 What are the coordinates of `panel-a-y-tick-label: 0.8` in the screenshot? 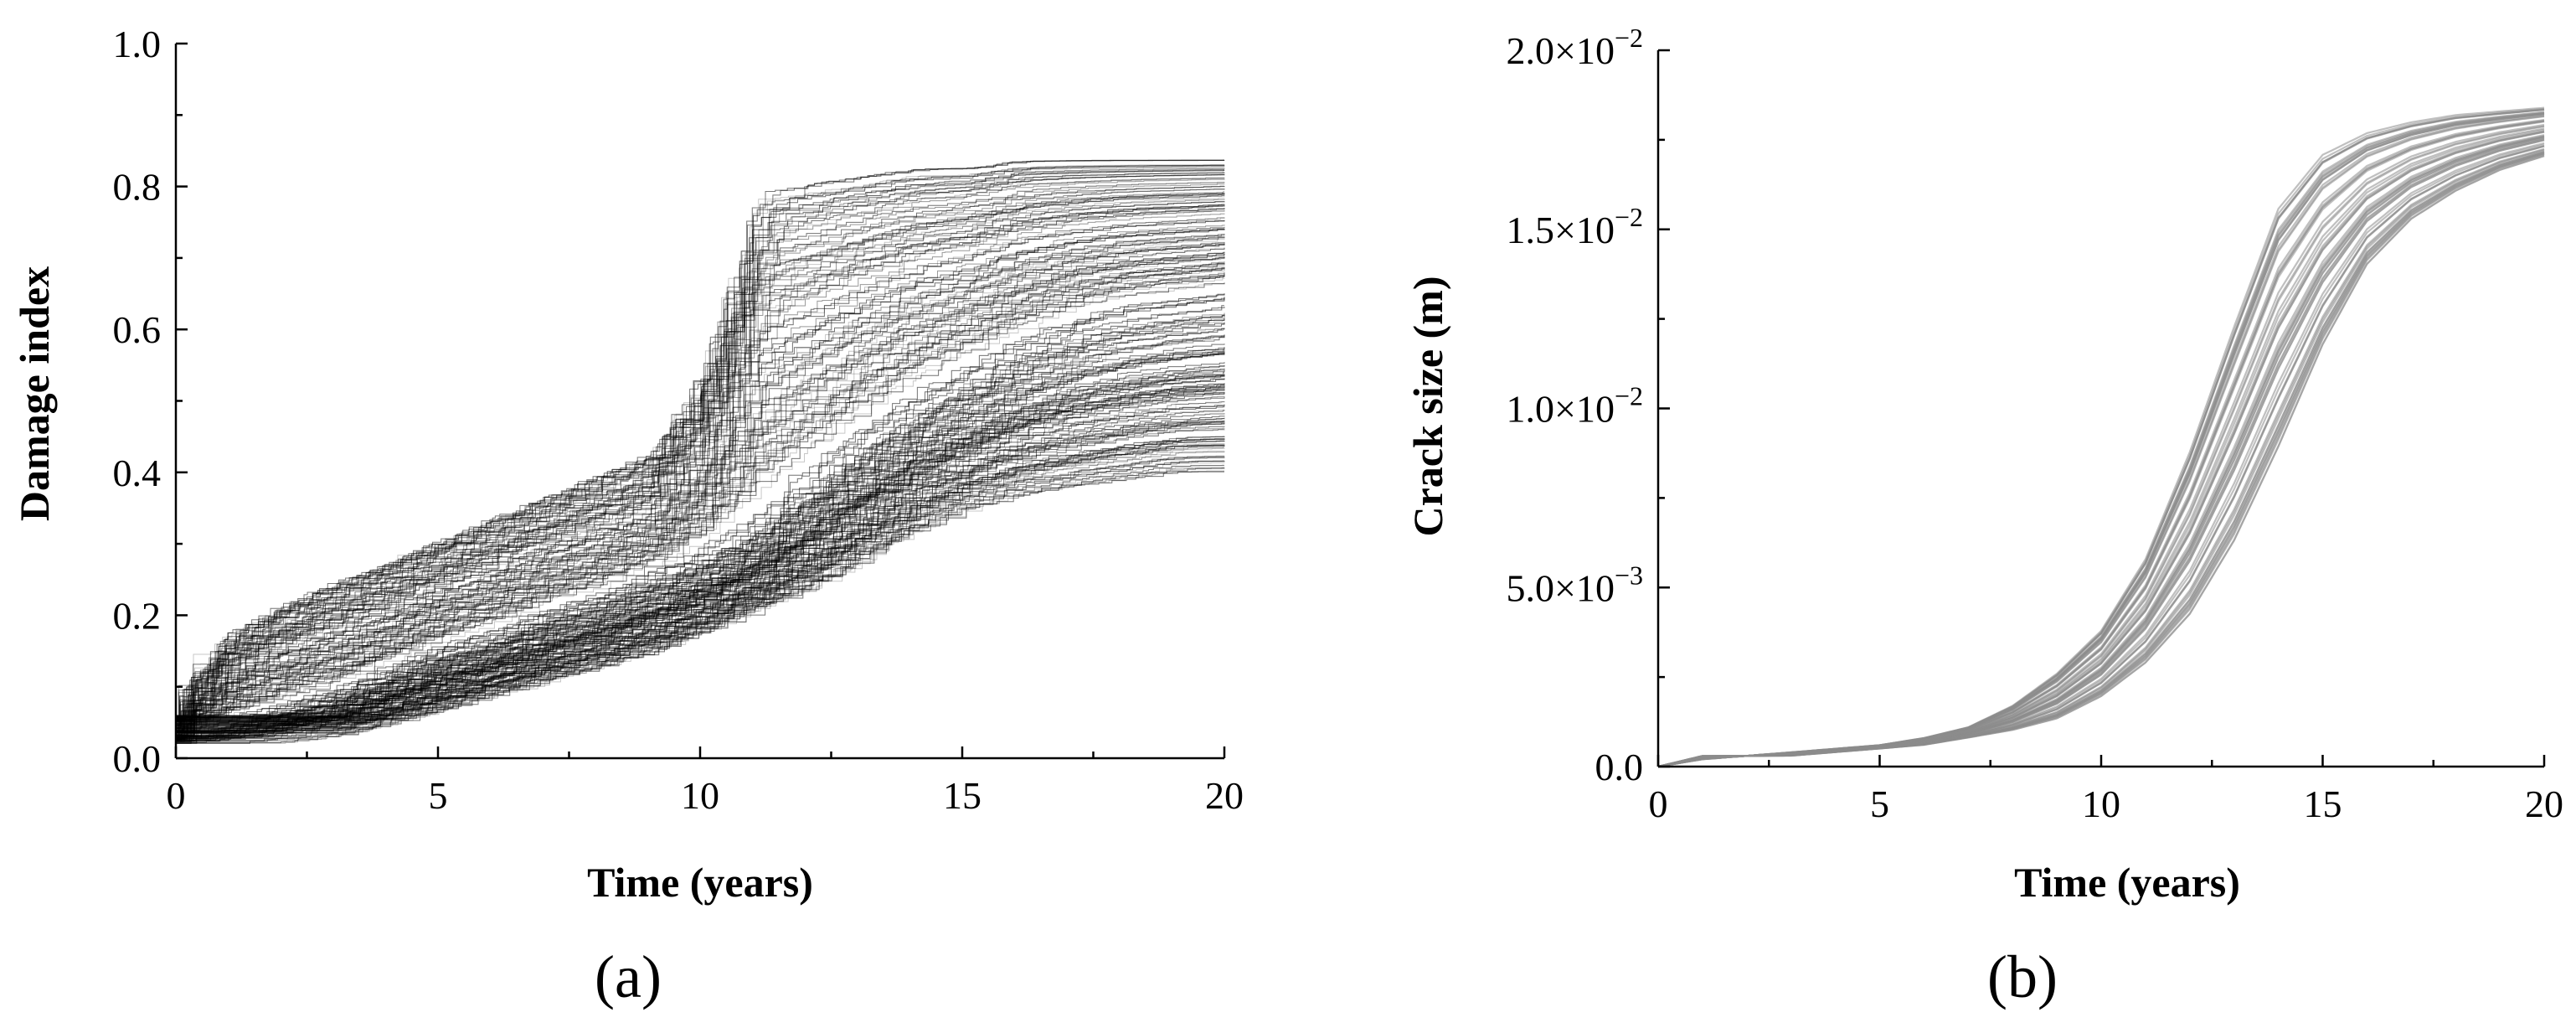 It's located at (137, 188).